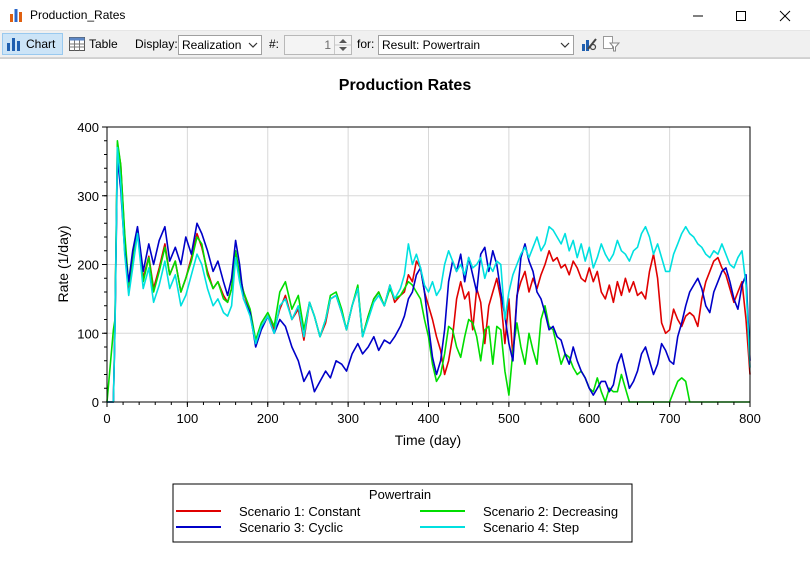 The image size is (810, 564). Describe the element at coordinates (88, 127) in the screenshot. I see `y-tick-label: 400` at that location.